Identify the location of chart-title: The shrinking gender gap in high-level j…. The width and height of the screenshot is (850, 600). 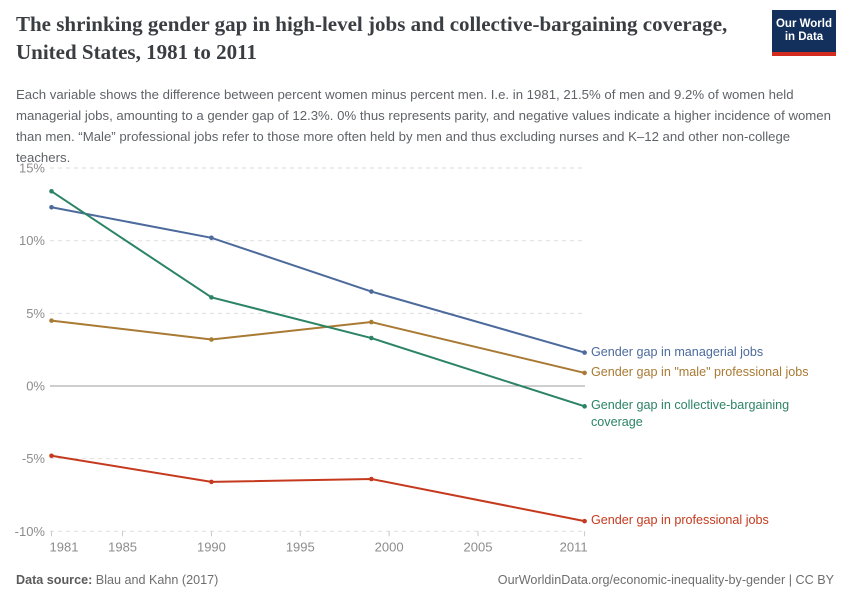
(372, 38).